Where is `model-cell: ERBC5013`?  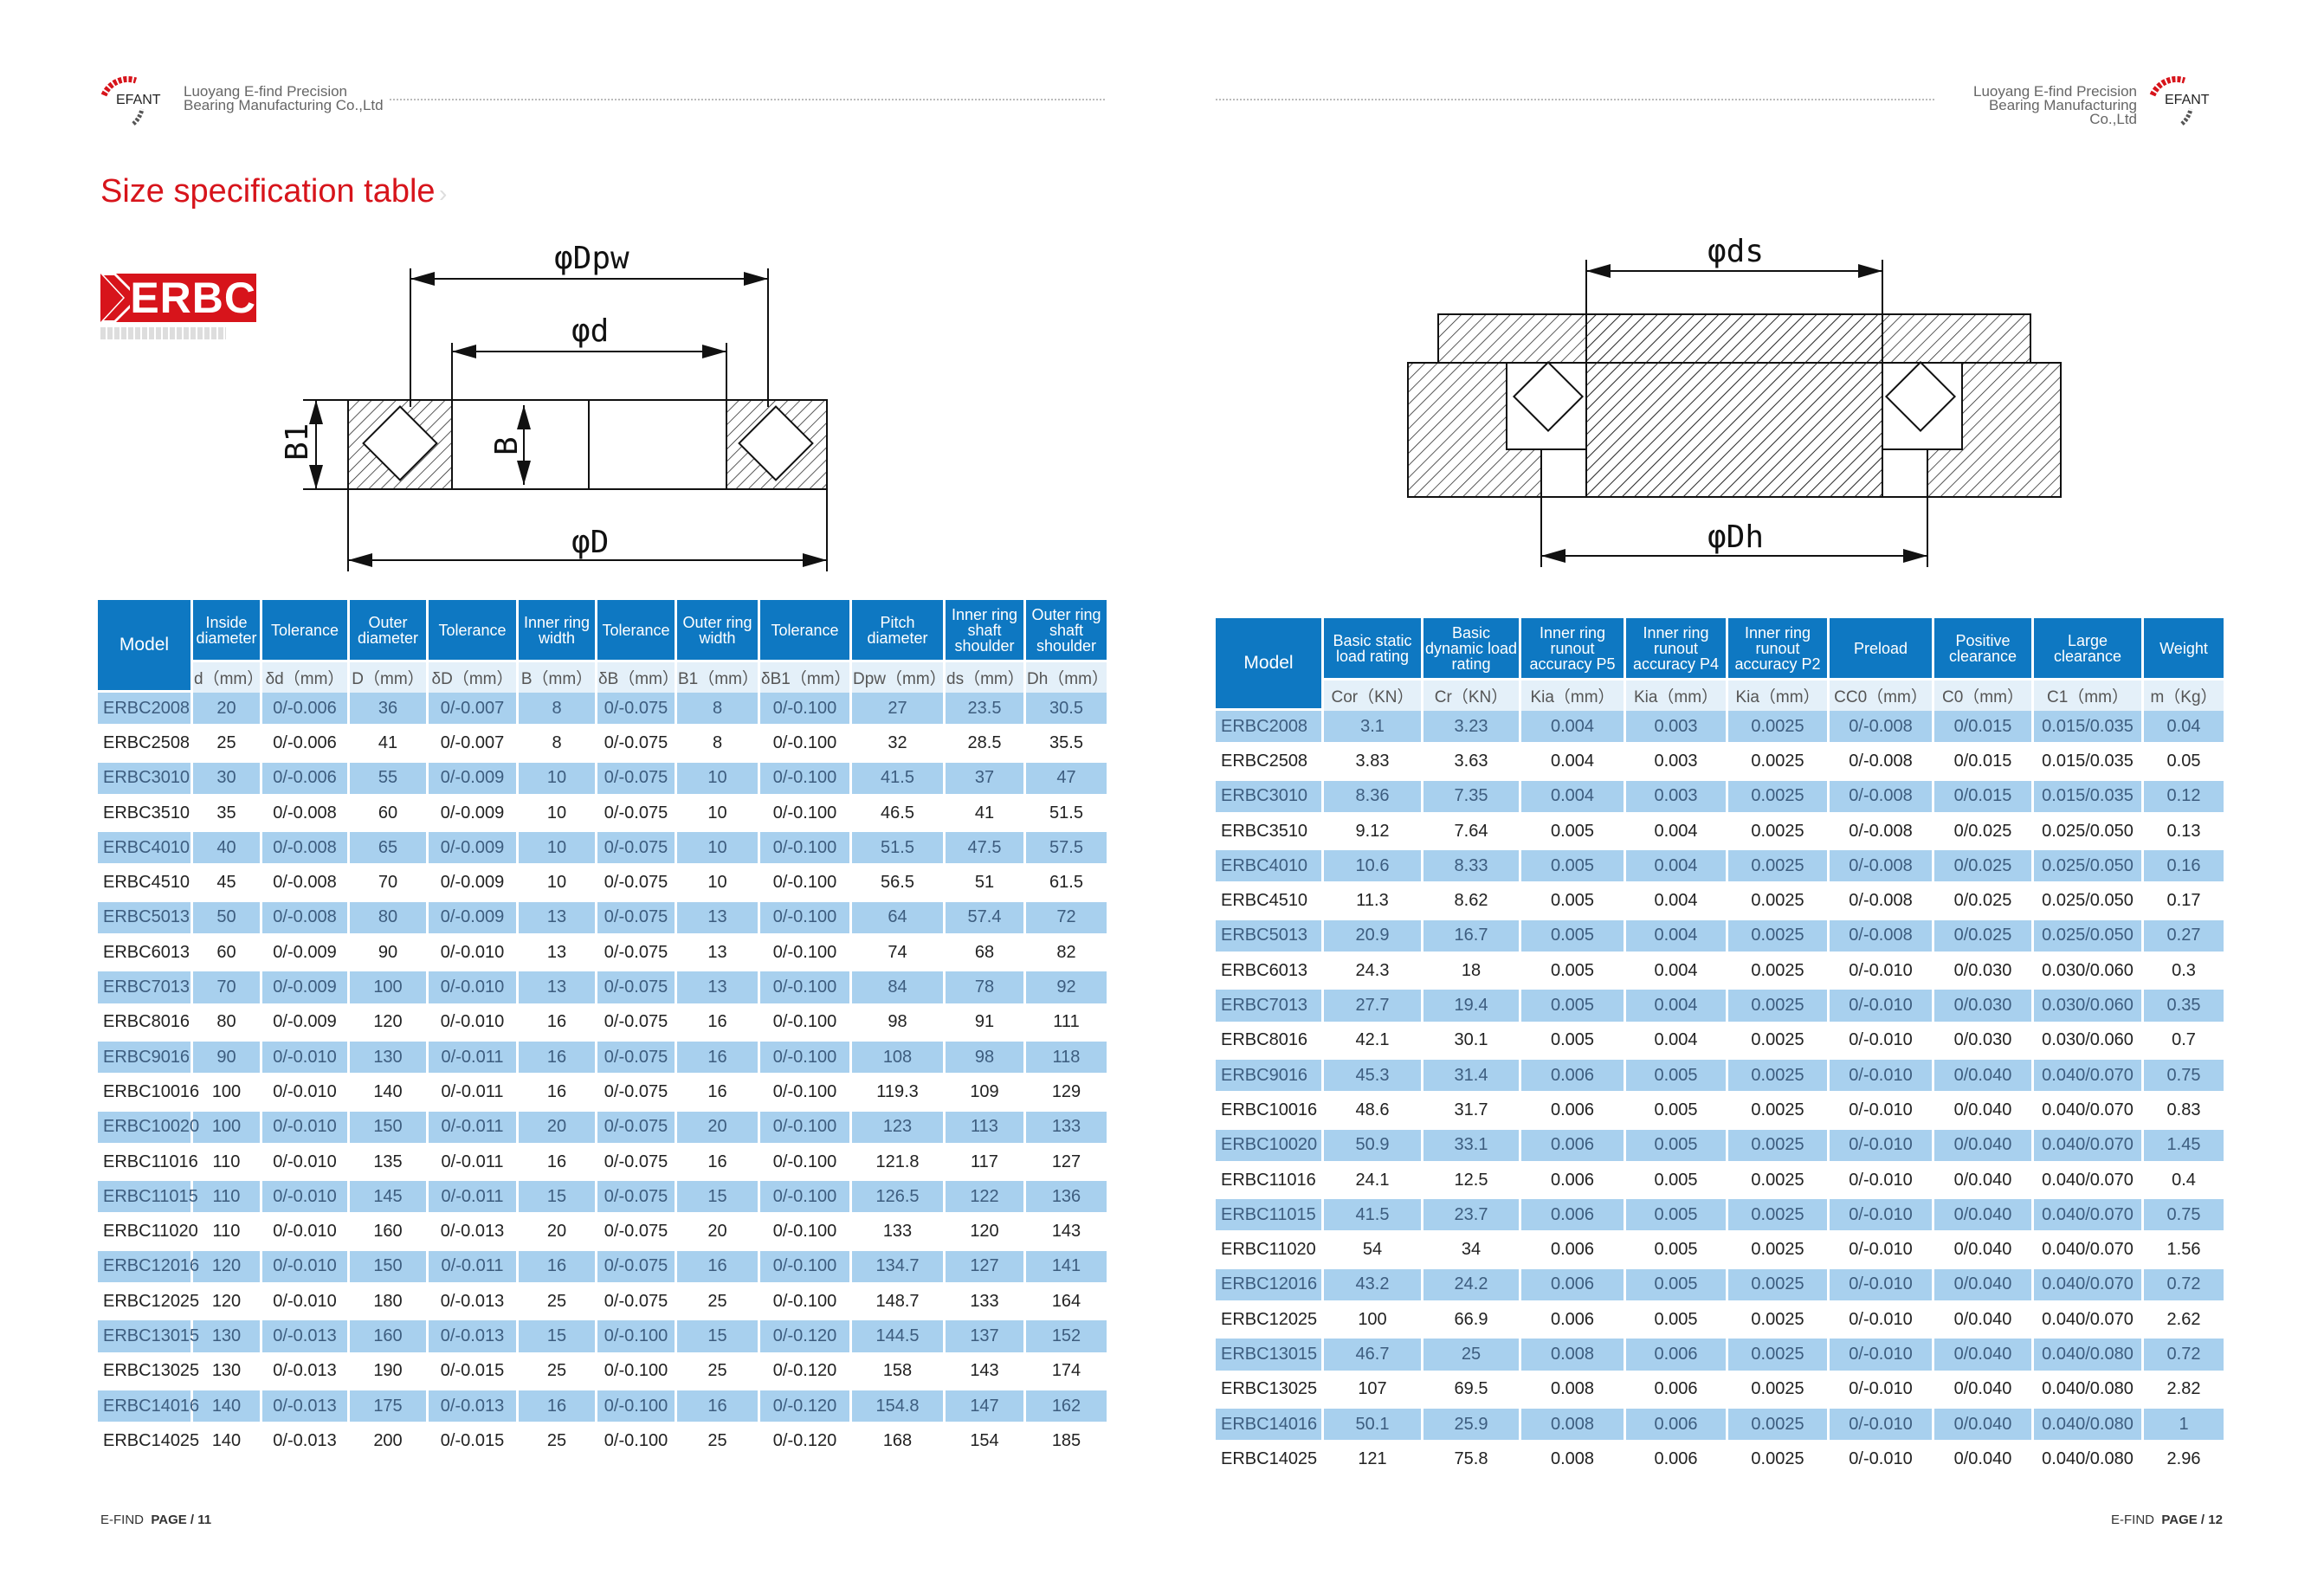 model-cell: ERBC5013 is located at coordinates (146, 919).